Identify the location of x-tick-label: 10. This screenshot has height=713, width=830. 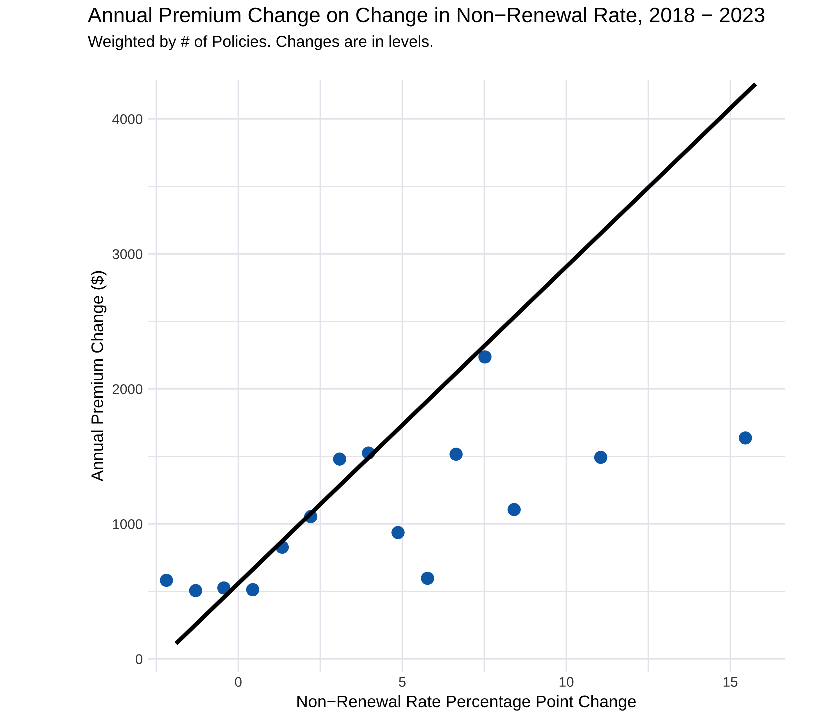
(567, 682).